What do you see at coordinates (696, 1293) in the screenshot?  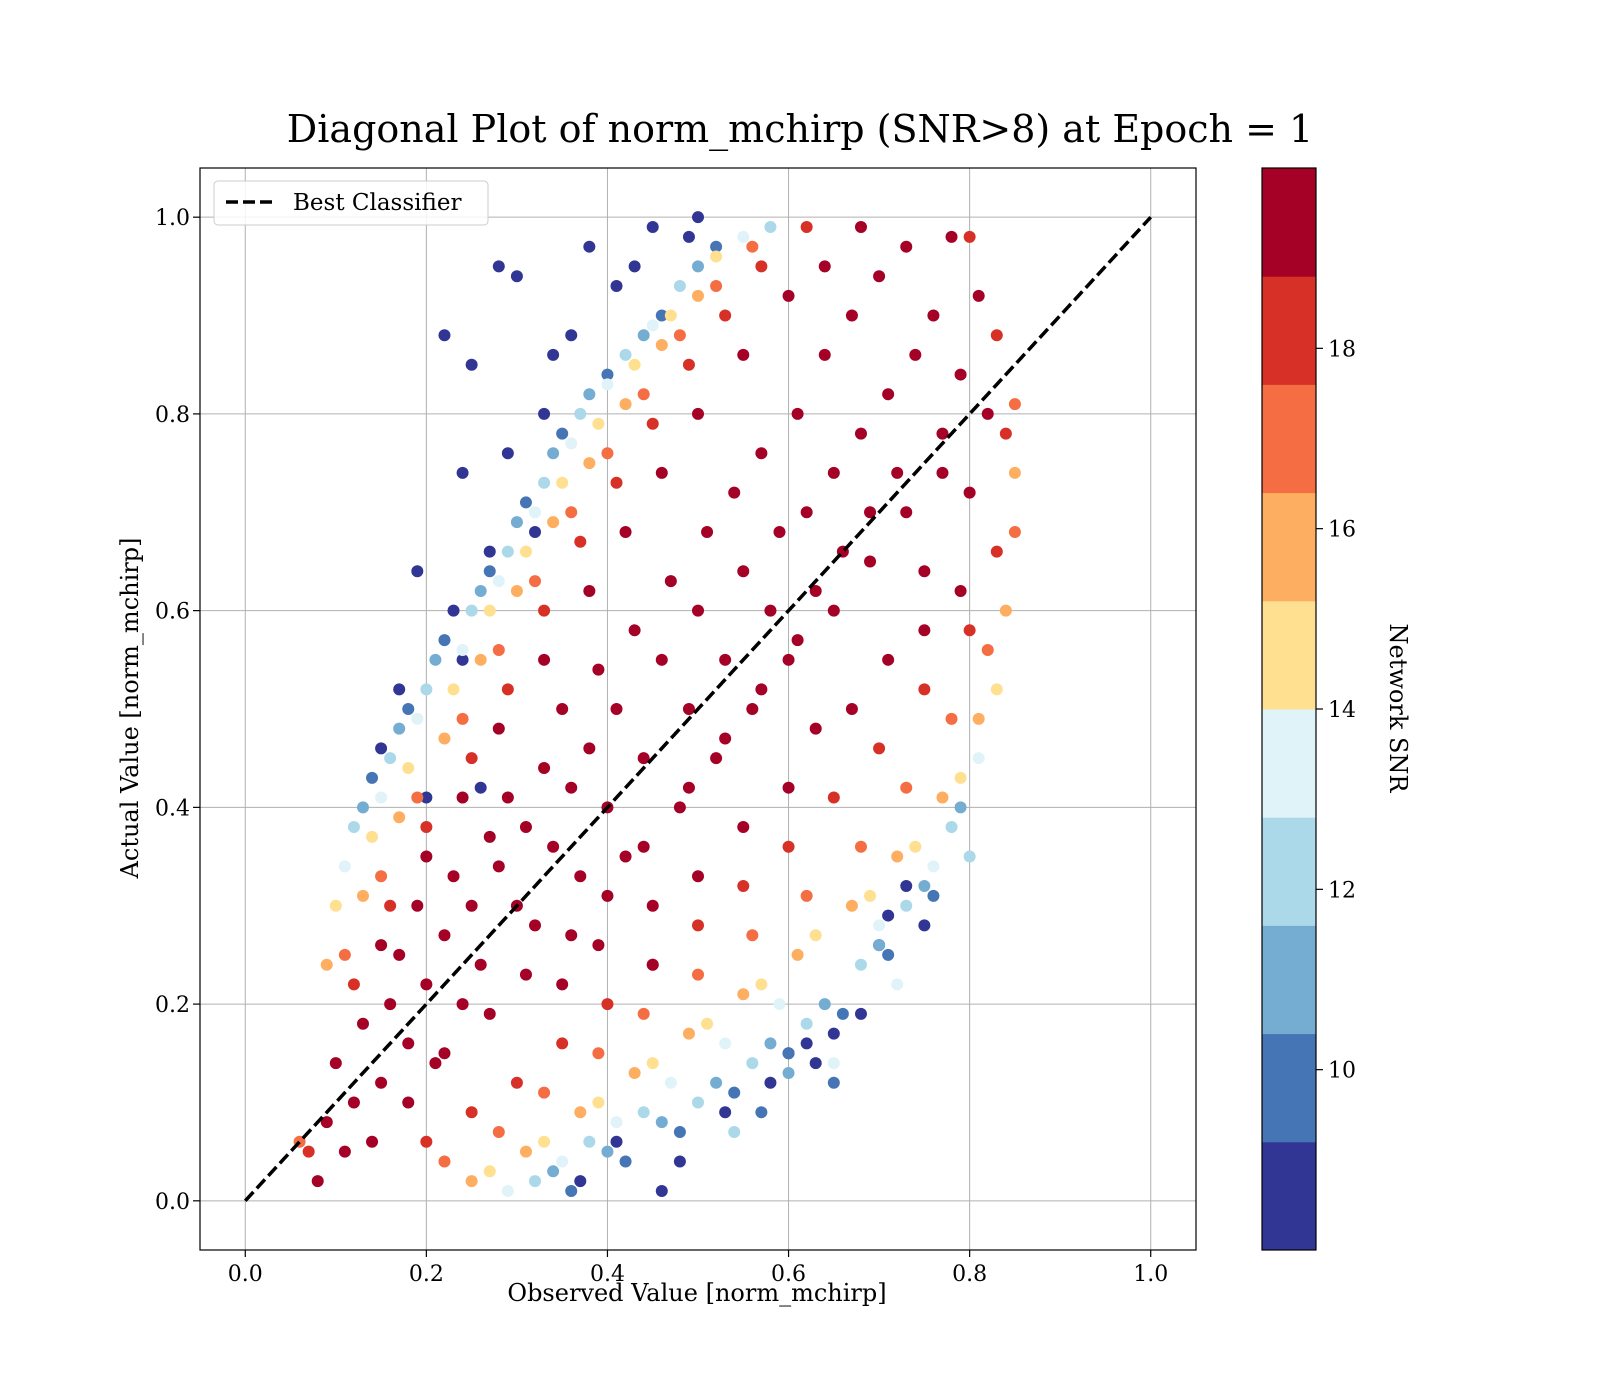 I see `x-axis-label: Observed Value [norm_mchirp]` at bounding box center [696, 1293].